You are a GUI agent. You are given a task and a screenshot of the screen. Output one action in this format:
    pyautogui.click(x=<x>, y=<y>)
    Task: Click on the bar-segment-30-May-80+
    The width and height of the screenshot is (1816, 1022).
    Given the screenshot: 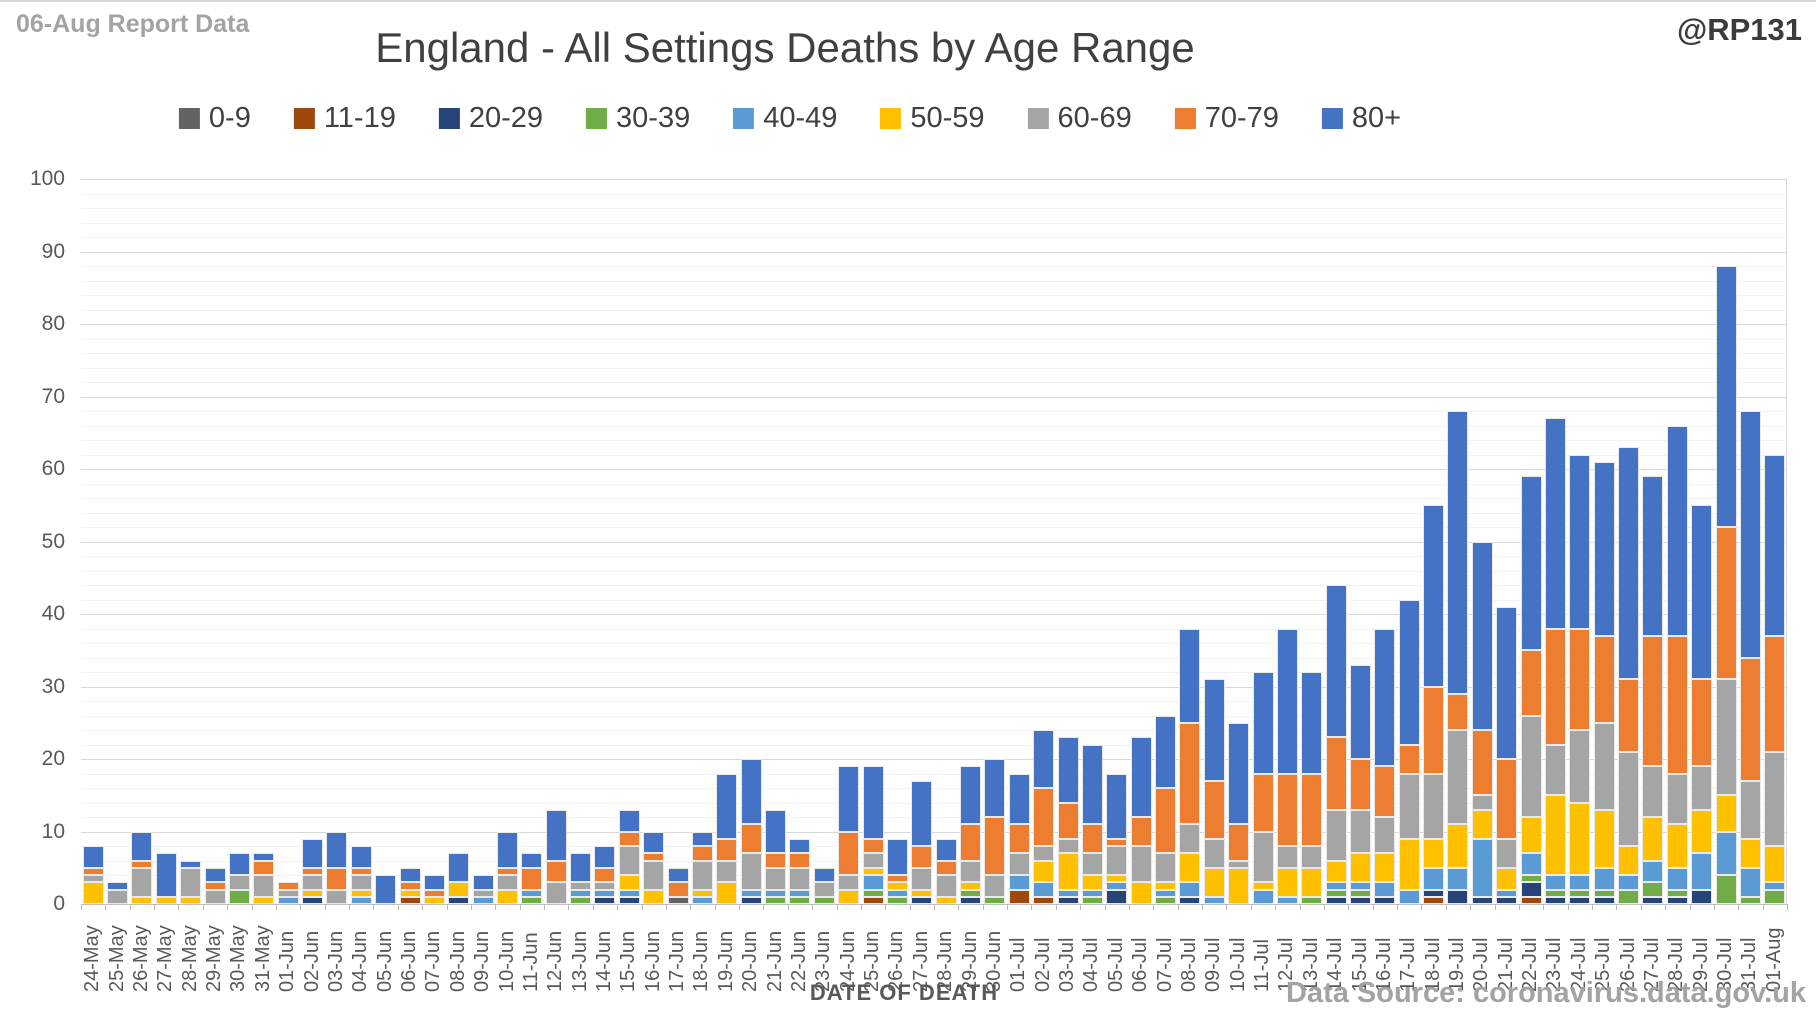 What is the action you would take?
    pyautogui.click(x=239, y=864)
    